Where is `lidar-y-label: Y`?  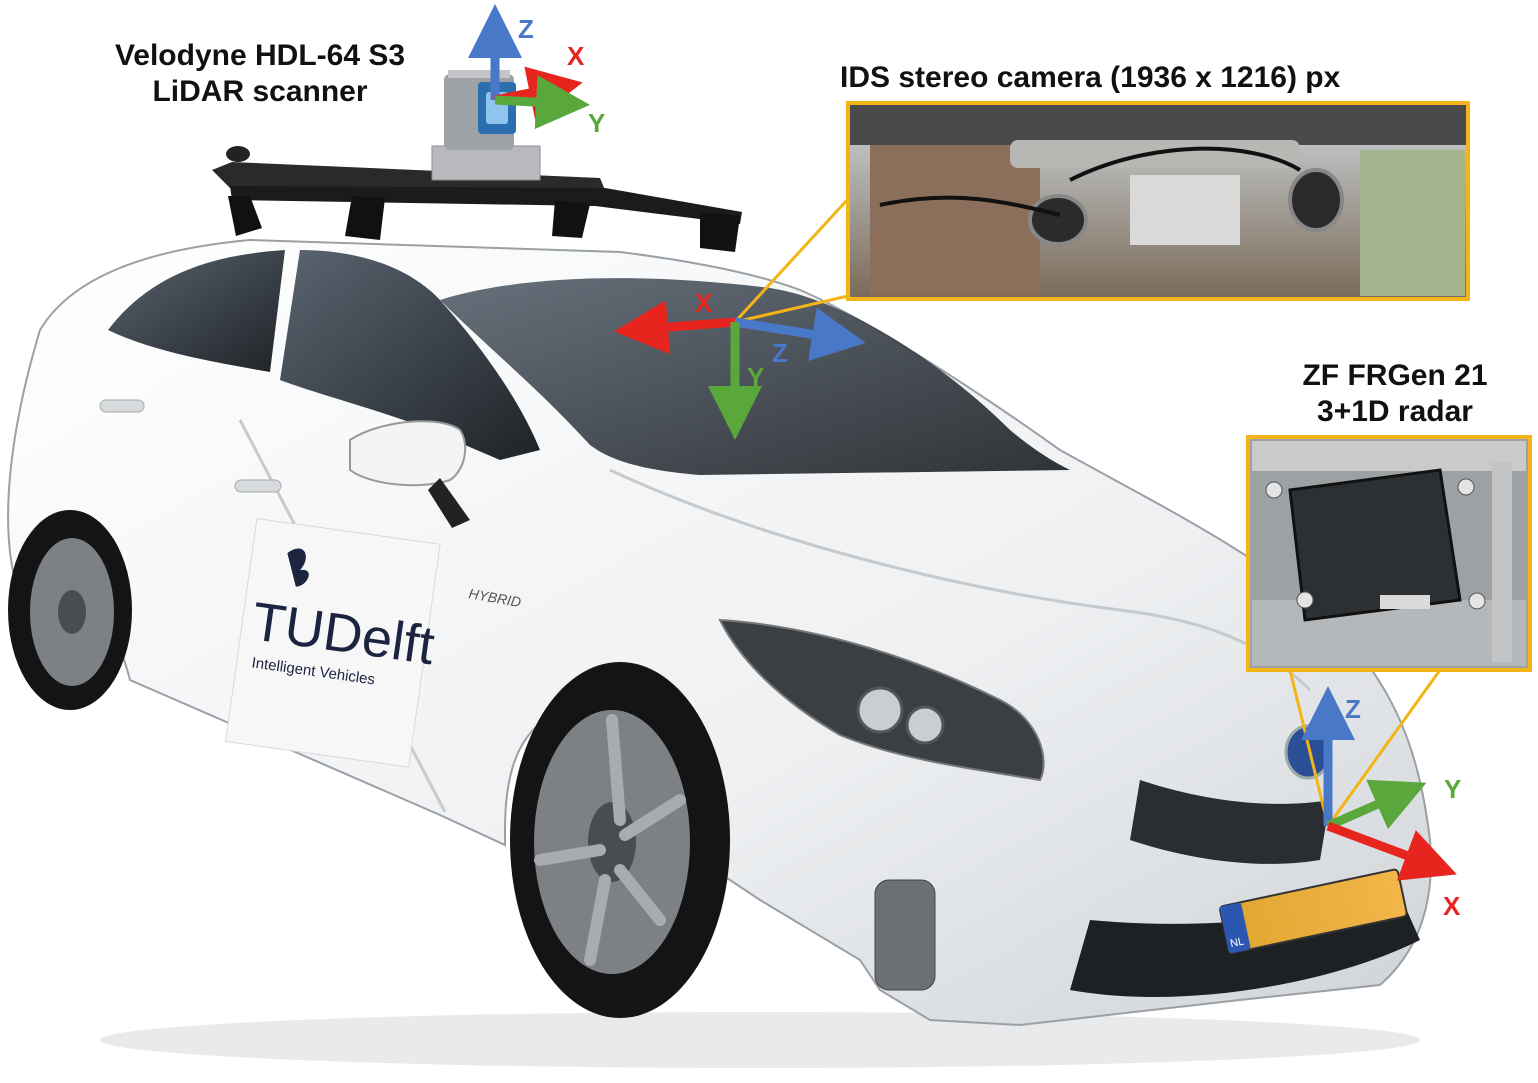 lidar-y-label: Y is located at coordinates (596, 123).